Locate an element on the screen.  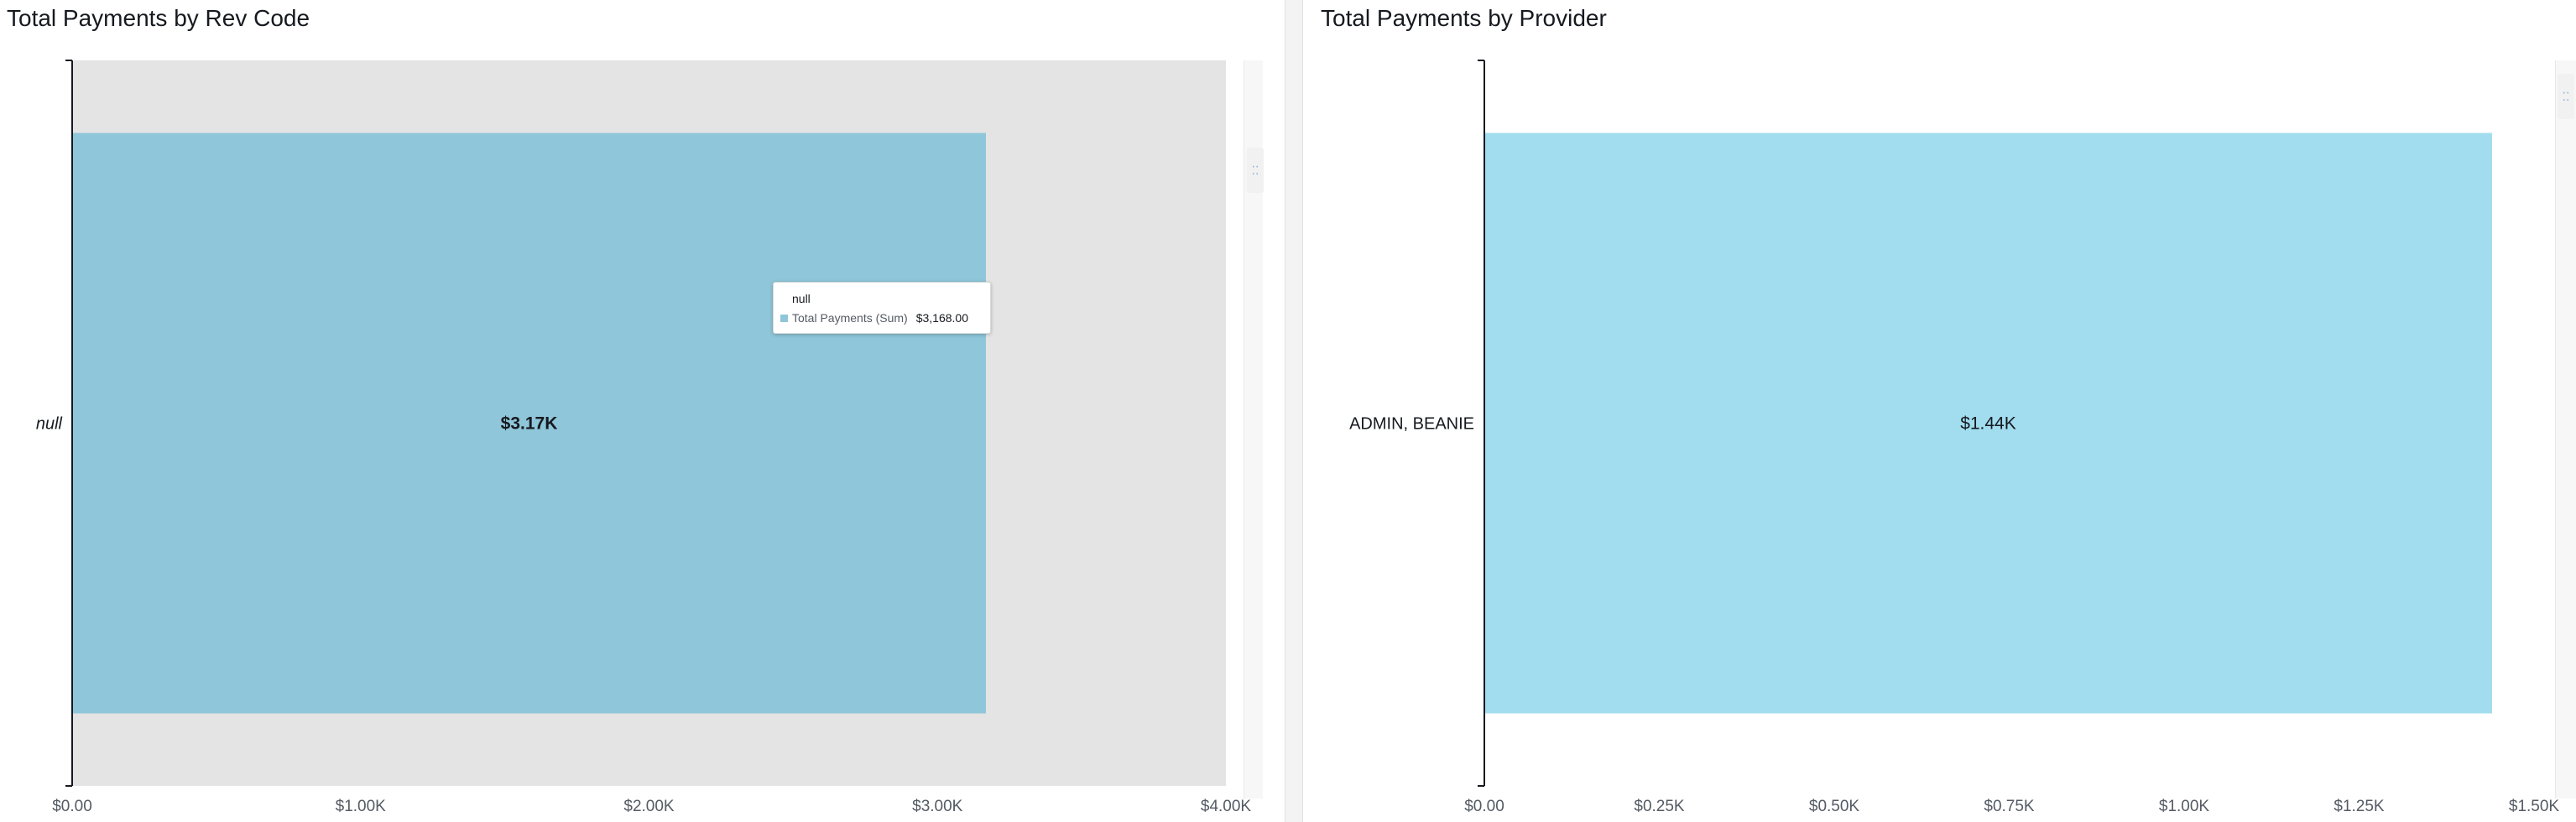
provider-title: Total Payments by Provider is located at coordinates (1464, 18).